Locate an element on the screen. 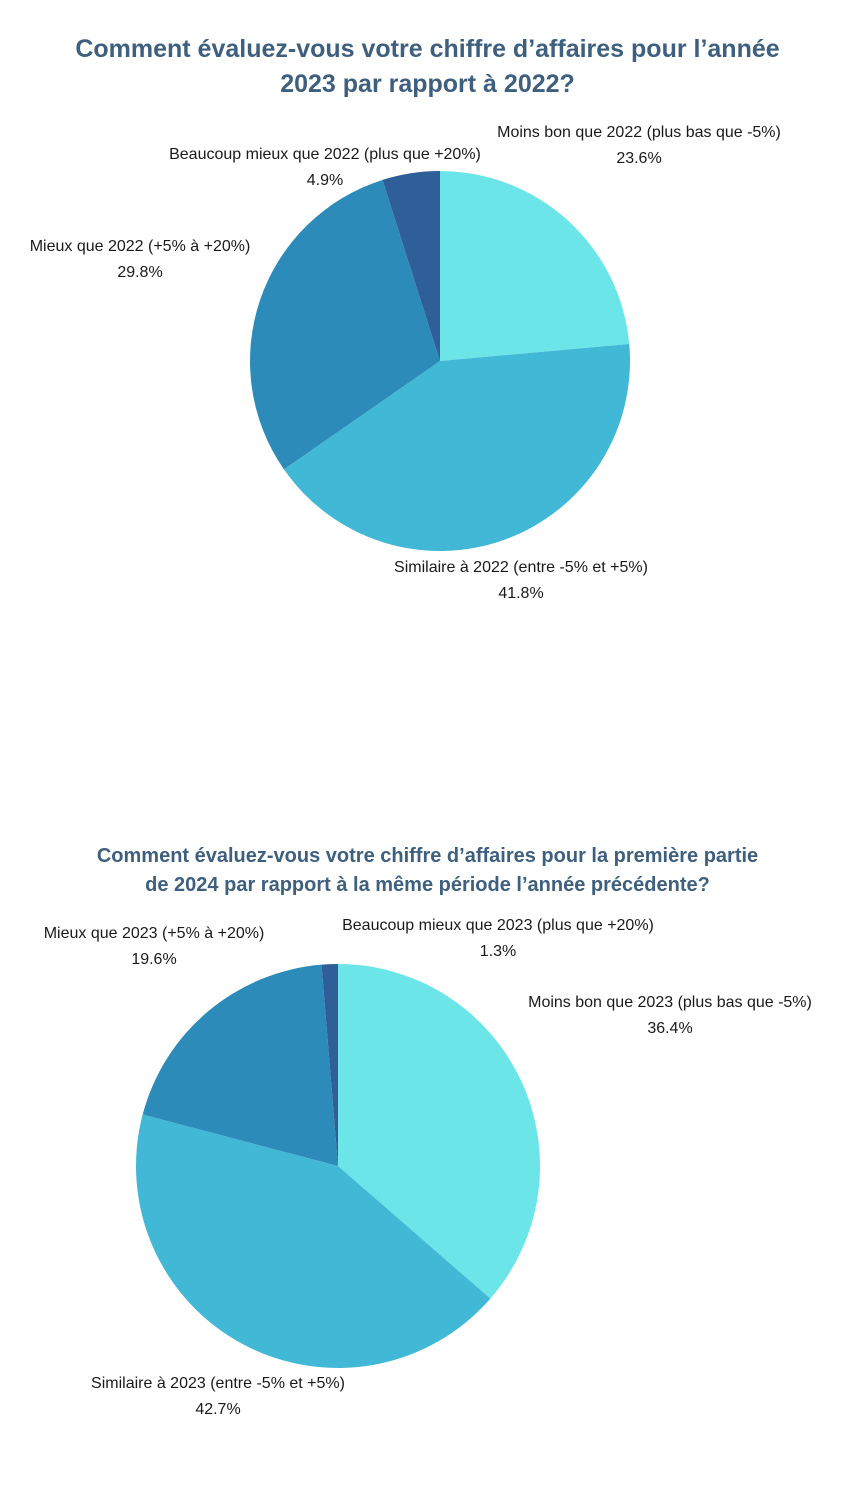 Image resolution: width=855 pixels, height=1498 pixels. chart-title-line-2: 2023 par rapport à 2022? is located at coordinates (427, 84).